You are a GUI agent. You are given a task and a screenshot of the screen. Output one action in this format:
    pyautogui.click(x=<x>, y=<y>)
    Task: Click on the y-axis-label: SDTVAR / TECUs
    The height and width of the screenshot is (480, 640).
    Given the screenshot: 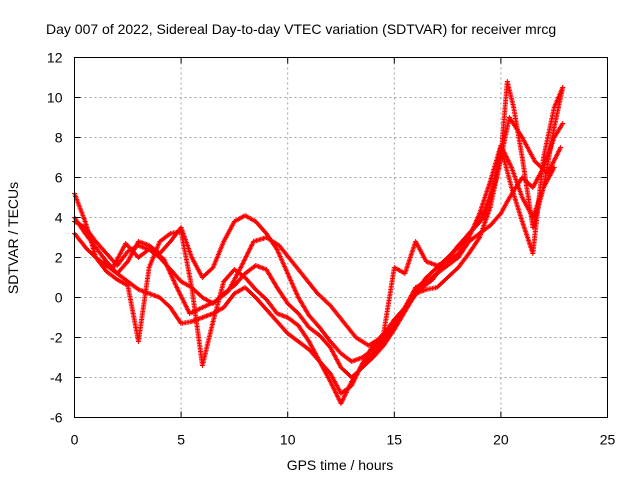 What is the action you would take?
    pyautogui.click(x=13, y=238)
    